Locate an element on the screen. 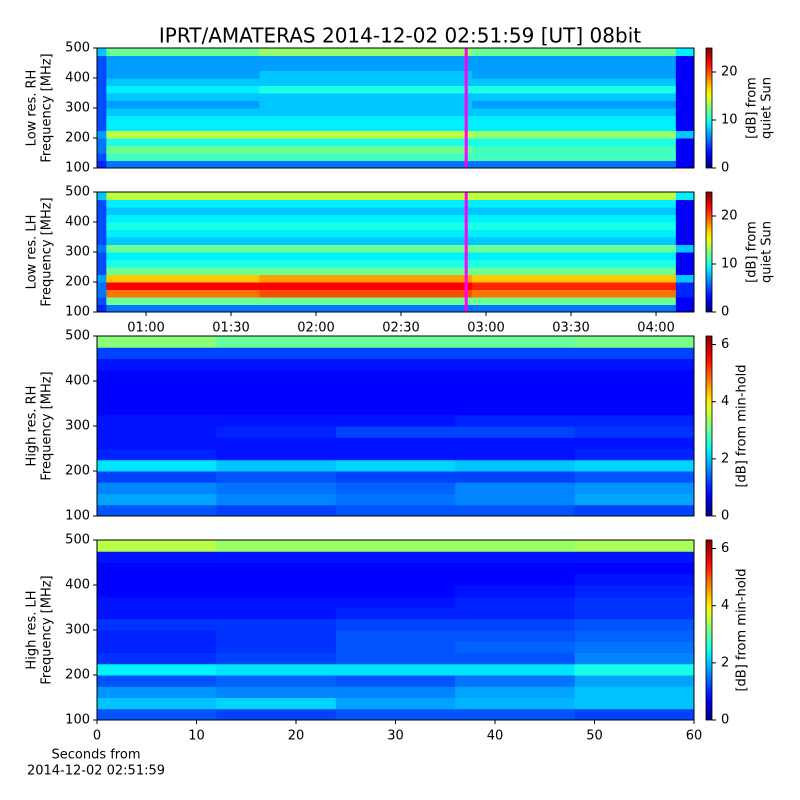  x-tick-label: 60 is located at coordinates (694, 736).